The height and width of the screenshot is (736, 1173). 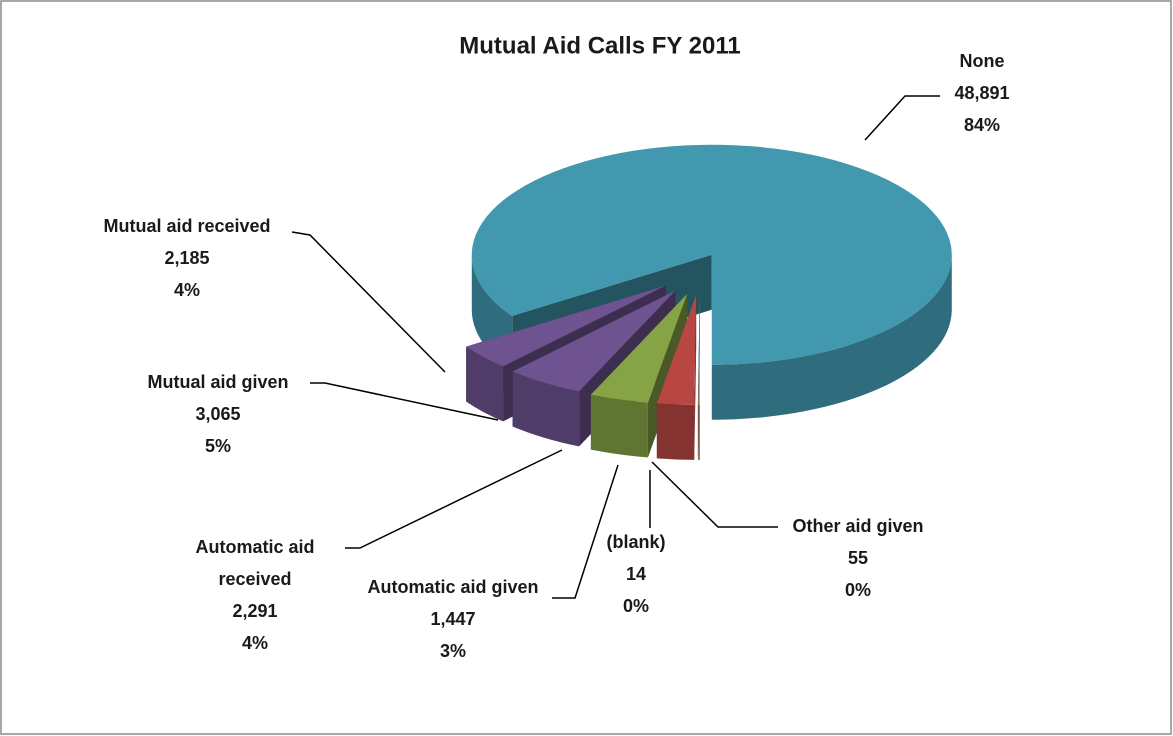 I want to click on category-label: None, so click(x=982, y=61).